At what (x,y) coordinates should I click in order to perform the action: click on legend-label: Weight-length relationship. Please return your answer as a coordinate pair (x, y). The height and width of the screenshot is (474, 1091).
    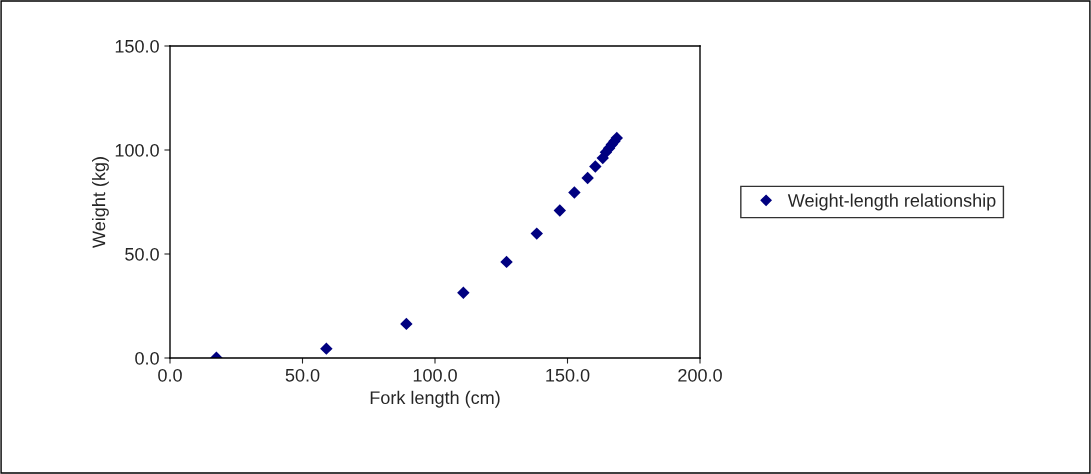
    Looking at the image, I should click on (891, 202).